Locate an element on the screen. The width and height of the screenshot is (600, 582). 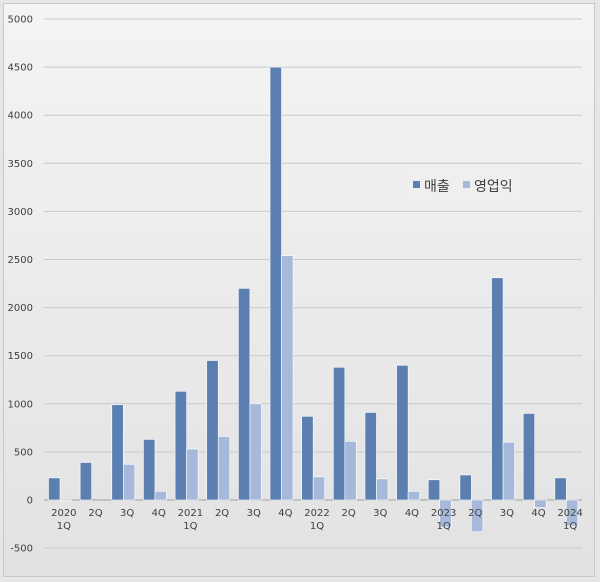
y-tick-label: 0 is located at coordinates (30, 501).